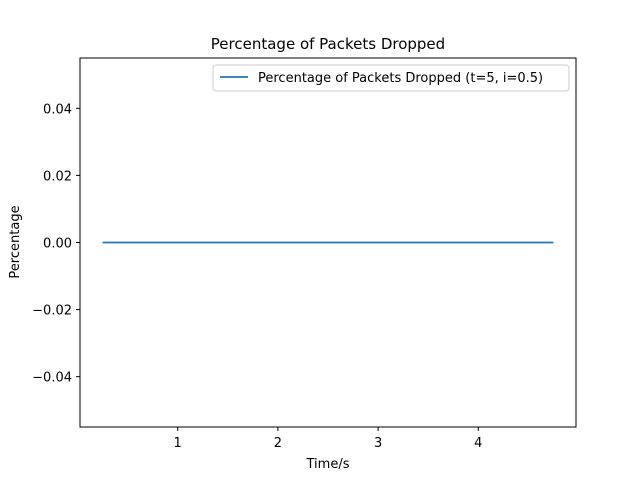  Describe the element at coordinates (278, 443) in the screenshot. I see `x-tick-label: 2` at that location.